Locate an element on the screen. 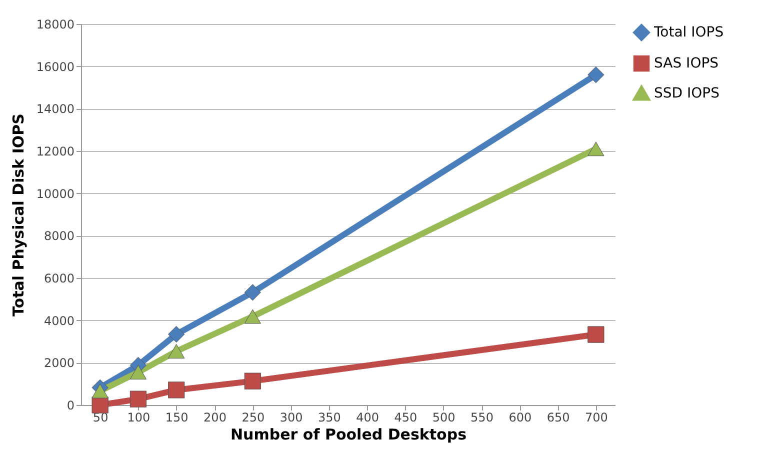 Image resolution: width=761 pixels, height=459 pixels. x-axis-title: Number of Pooled Desktops is located at coordinates (348, 435).